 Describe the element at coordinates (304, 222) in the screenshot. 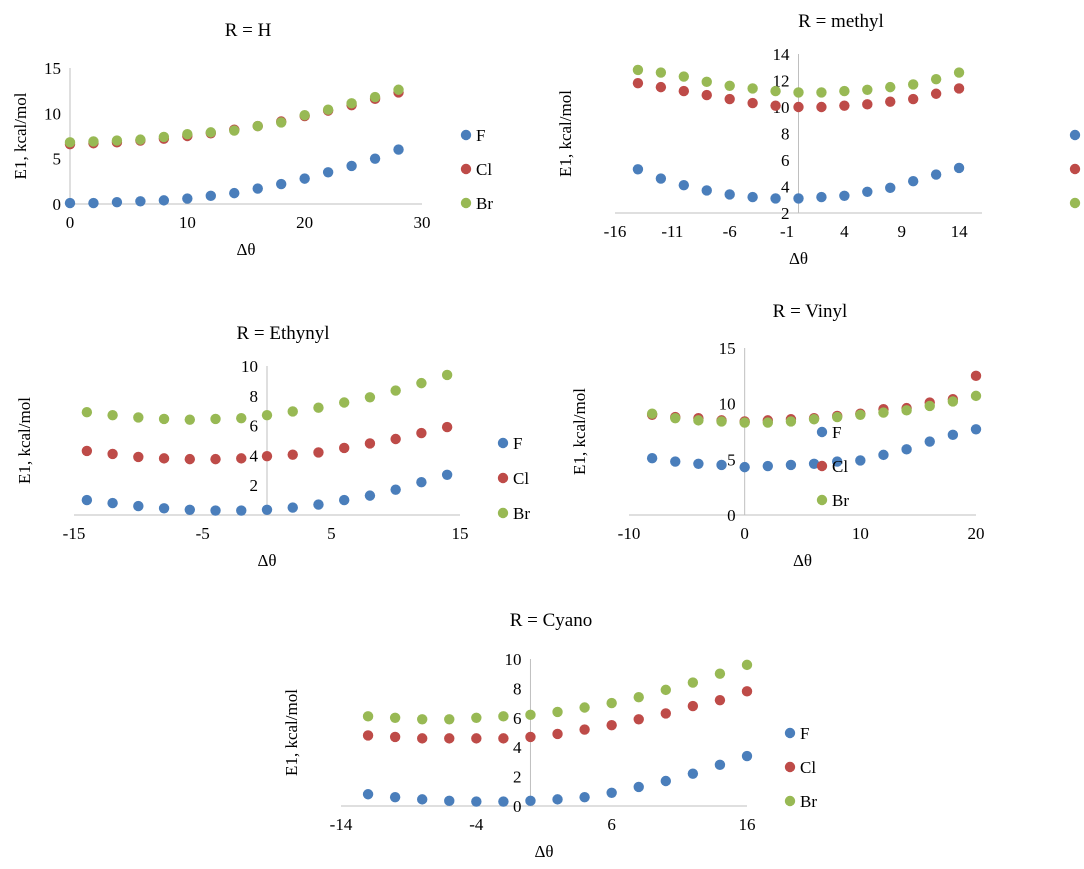

I see `x-tick-label: 20` at that location.